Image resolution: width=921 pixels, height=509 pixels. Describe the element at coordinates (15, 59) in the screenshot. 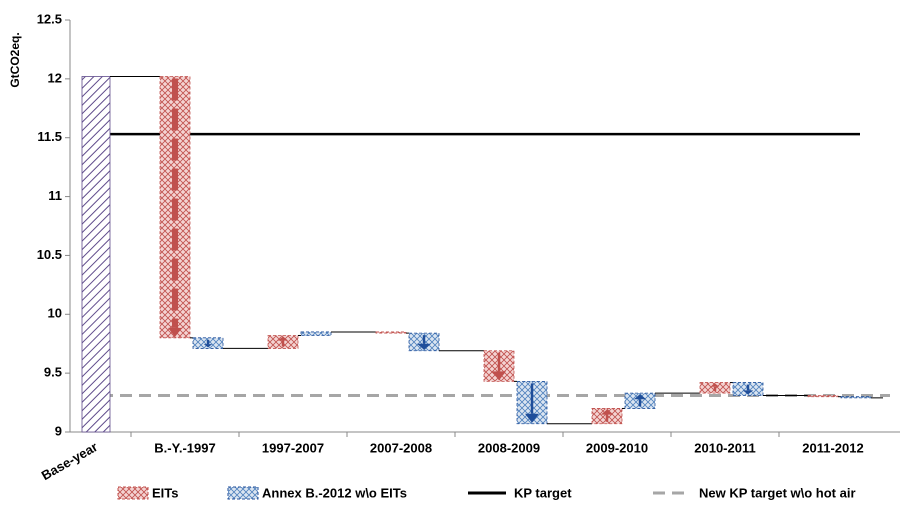

I see `y-axis-label: GtCO2eq.` at that location.